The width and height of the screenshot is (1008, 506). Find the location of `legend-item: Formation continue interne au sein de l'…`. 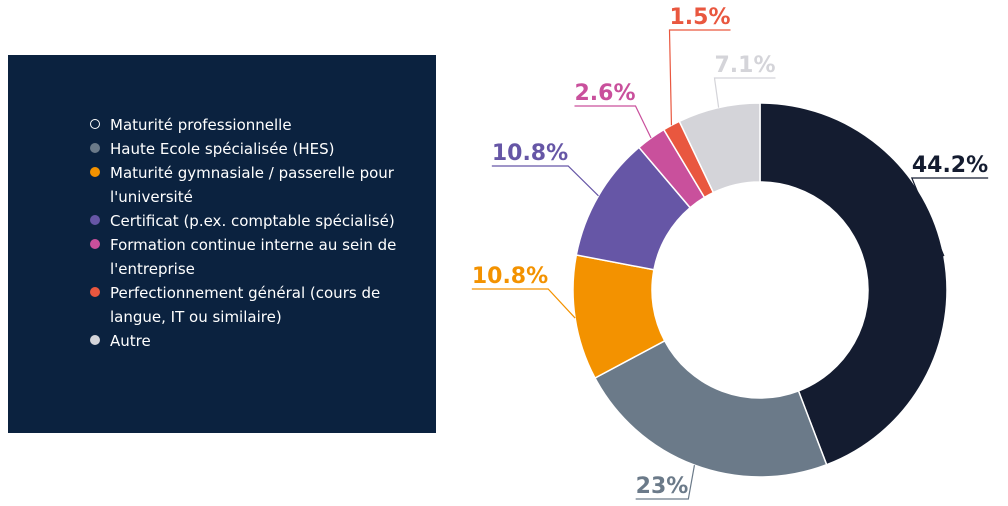

legend-item: Formation continue interne au sein de l'… is located at coordinates (265, 257).